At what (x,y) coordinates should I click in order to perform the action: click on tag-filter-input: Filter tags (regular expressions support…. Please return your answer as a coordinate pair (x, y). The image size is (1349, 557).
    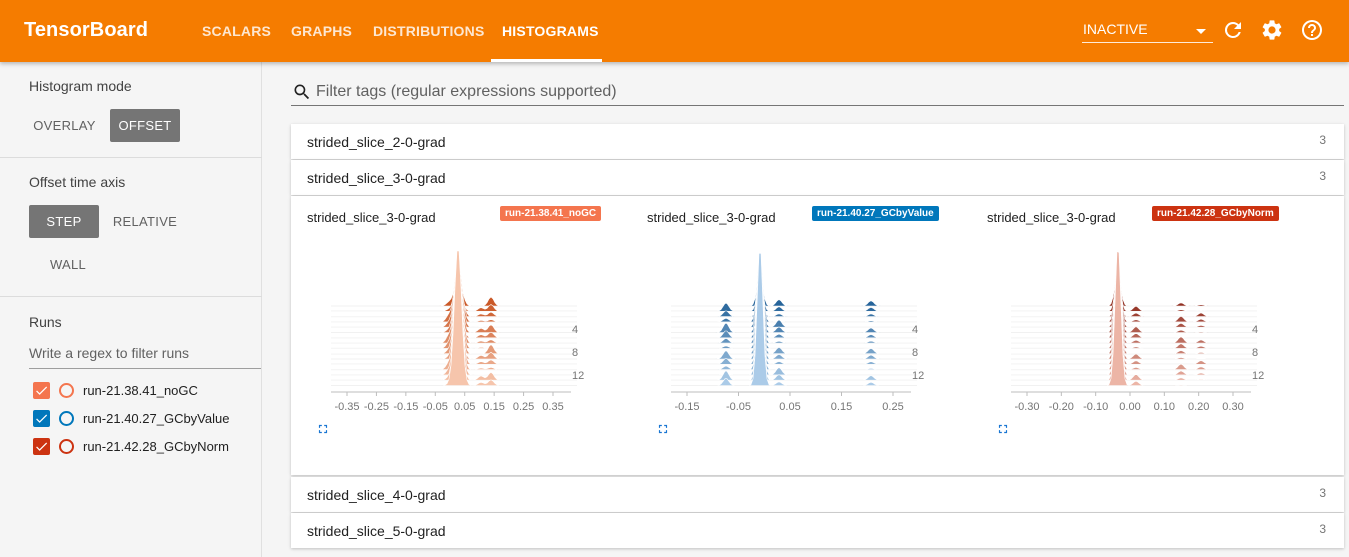
    Looking at the image, I should click on (817, 92).